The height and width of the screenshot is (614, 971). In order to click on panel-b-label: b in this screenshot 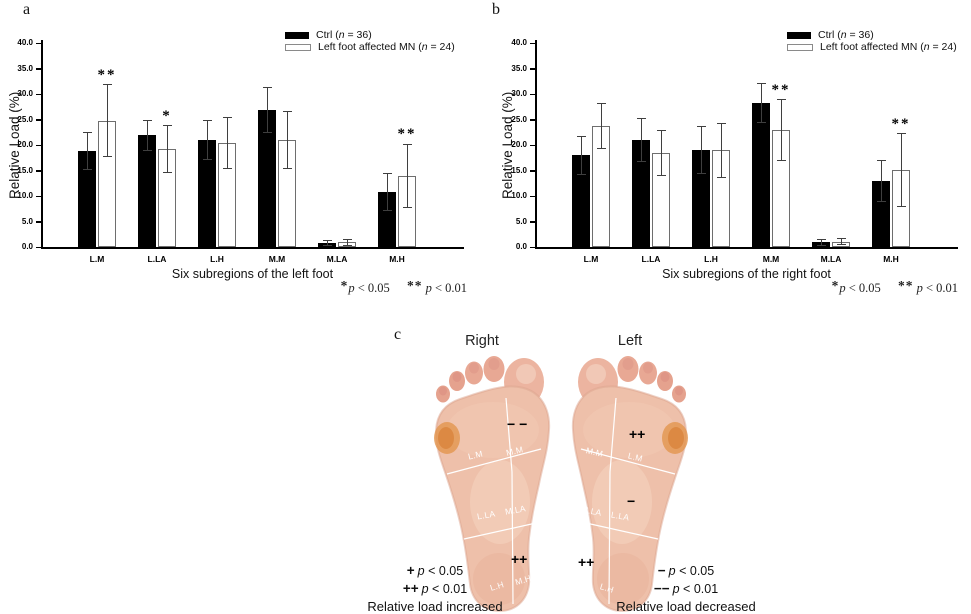, I will do `click(496, 9)`.